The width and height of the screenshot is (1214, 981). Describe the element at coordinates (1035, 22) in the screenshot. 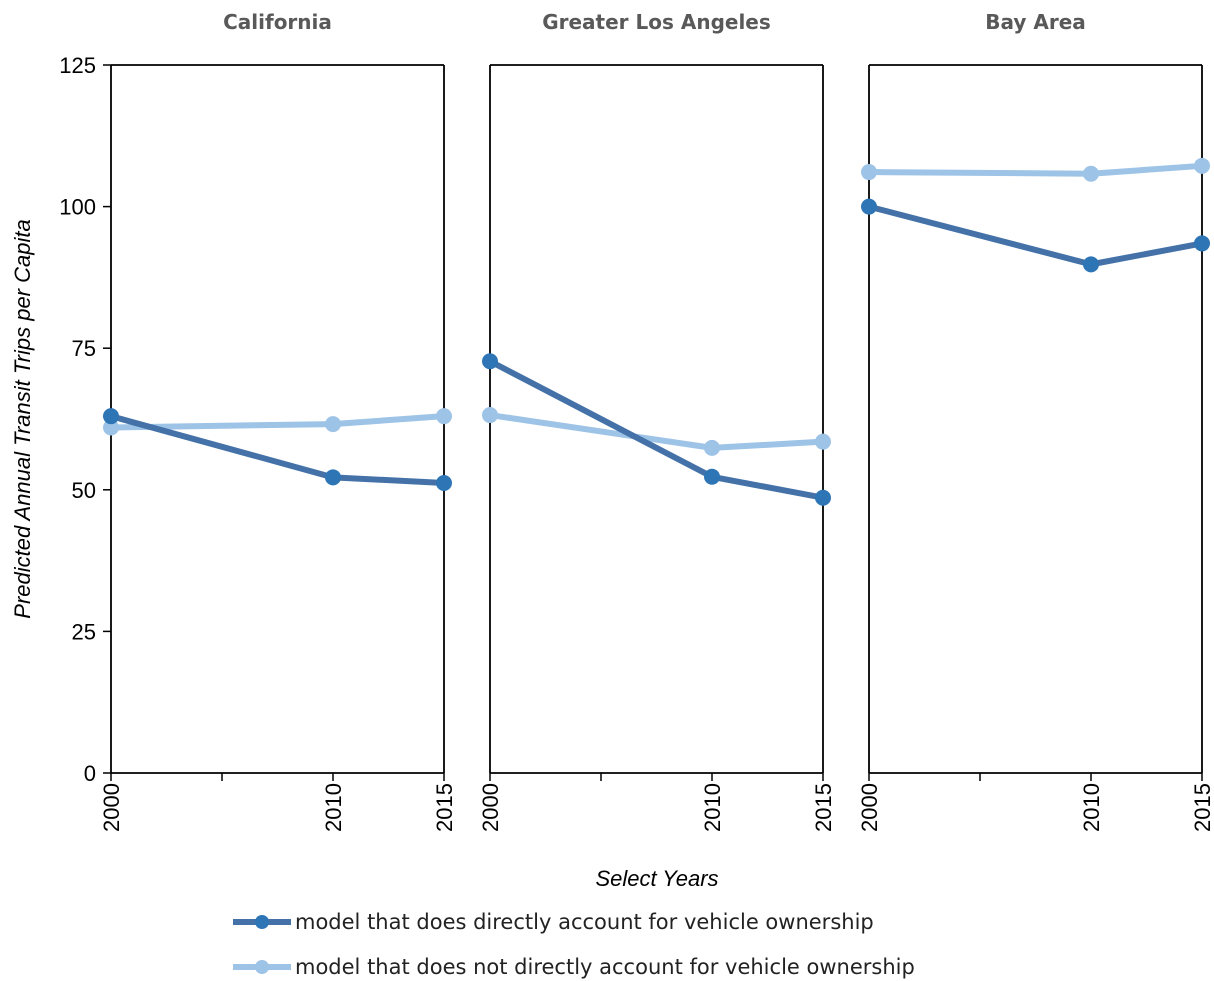

I see `panel-title: Bay Area` at that location.